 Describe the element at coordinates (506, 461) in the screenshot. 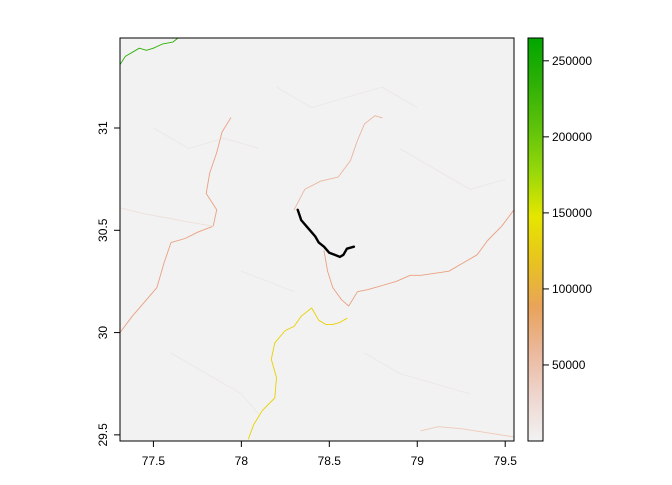

I see `x-tick-label: 79.5` at that location.